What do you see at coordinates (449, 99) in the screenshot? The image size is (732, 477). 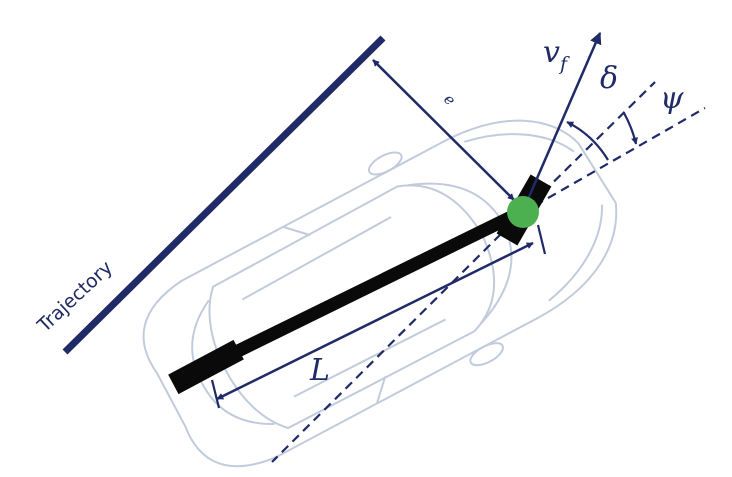 I see `cross-track-error-label: e` at bounding box center [449, 99].